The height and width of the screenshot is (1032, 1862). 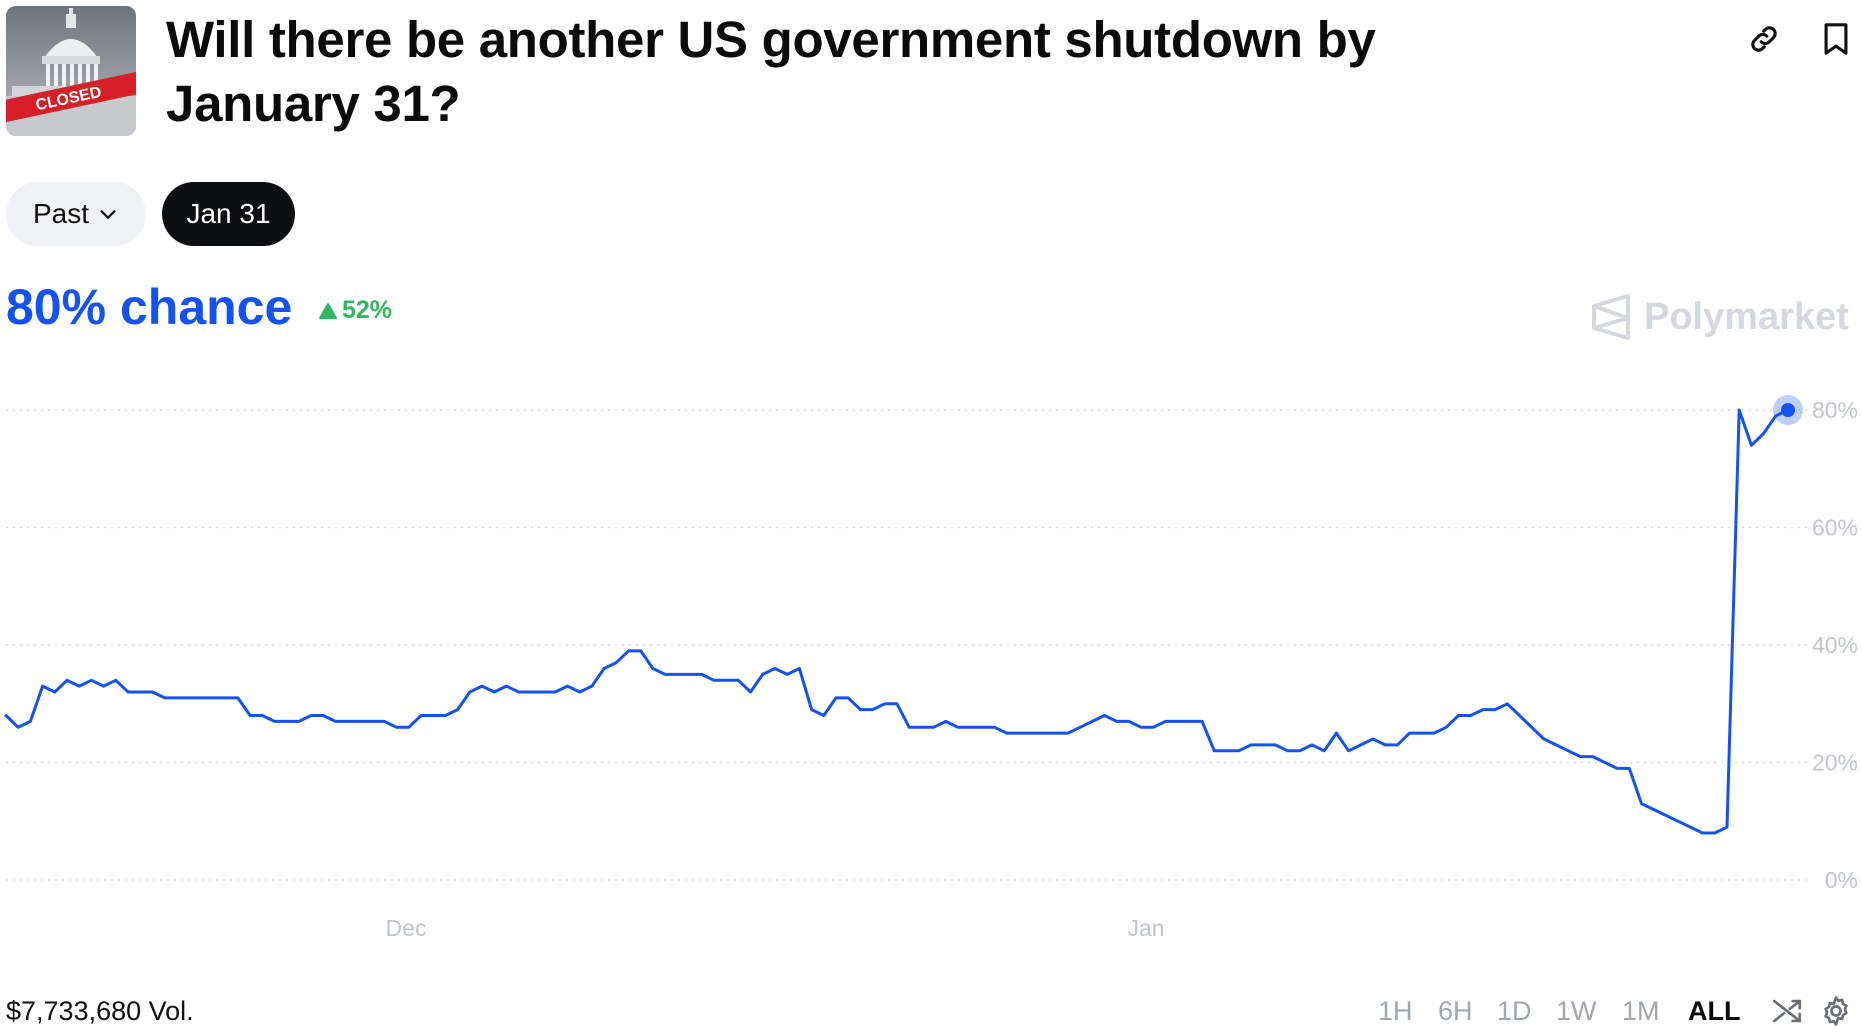 I want to click on market-thumbnail: CLOSED, so click(x=71, y=71).